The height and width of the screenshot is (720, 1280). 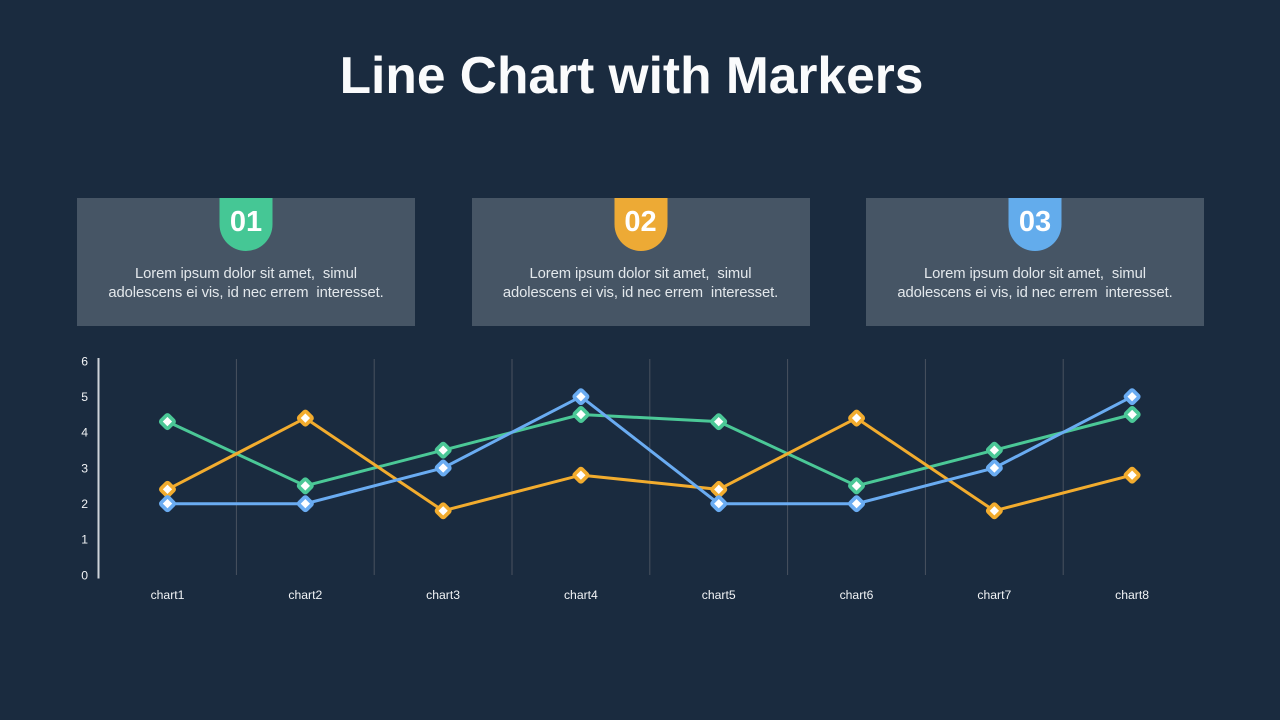 What do you see at coordinates (305, 595) in the screenshot?
I see `svg-text: chart2` at bounding box center [305, 595].